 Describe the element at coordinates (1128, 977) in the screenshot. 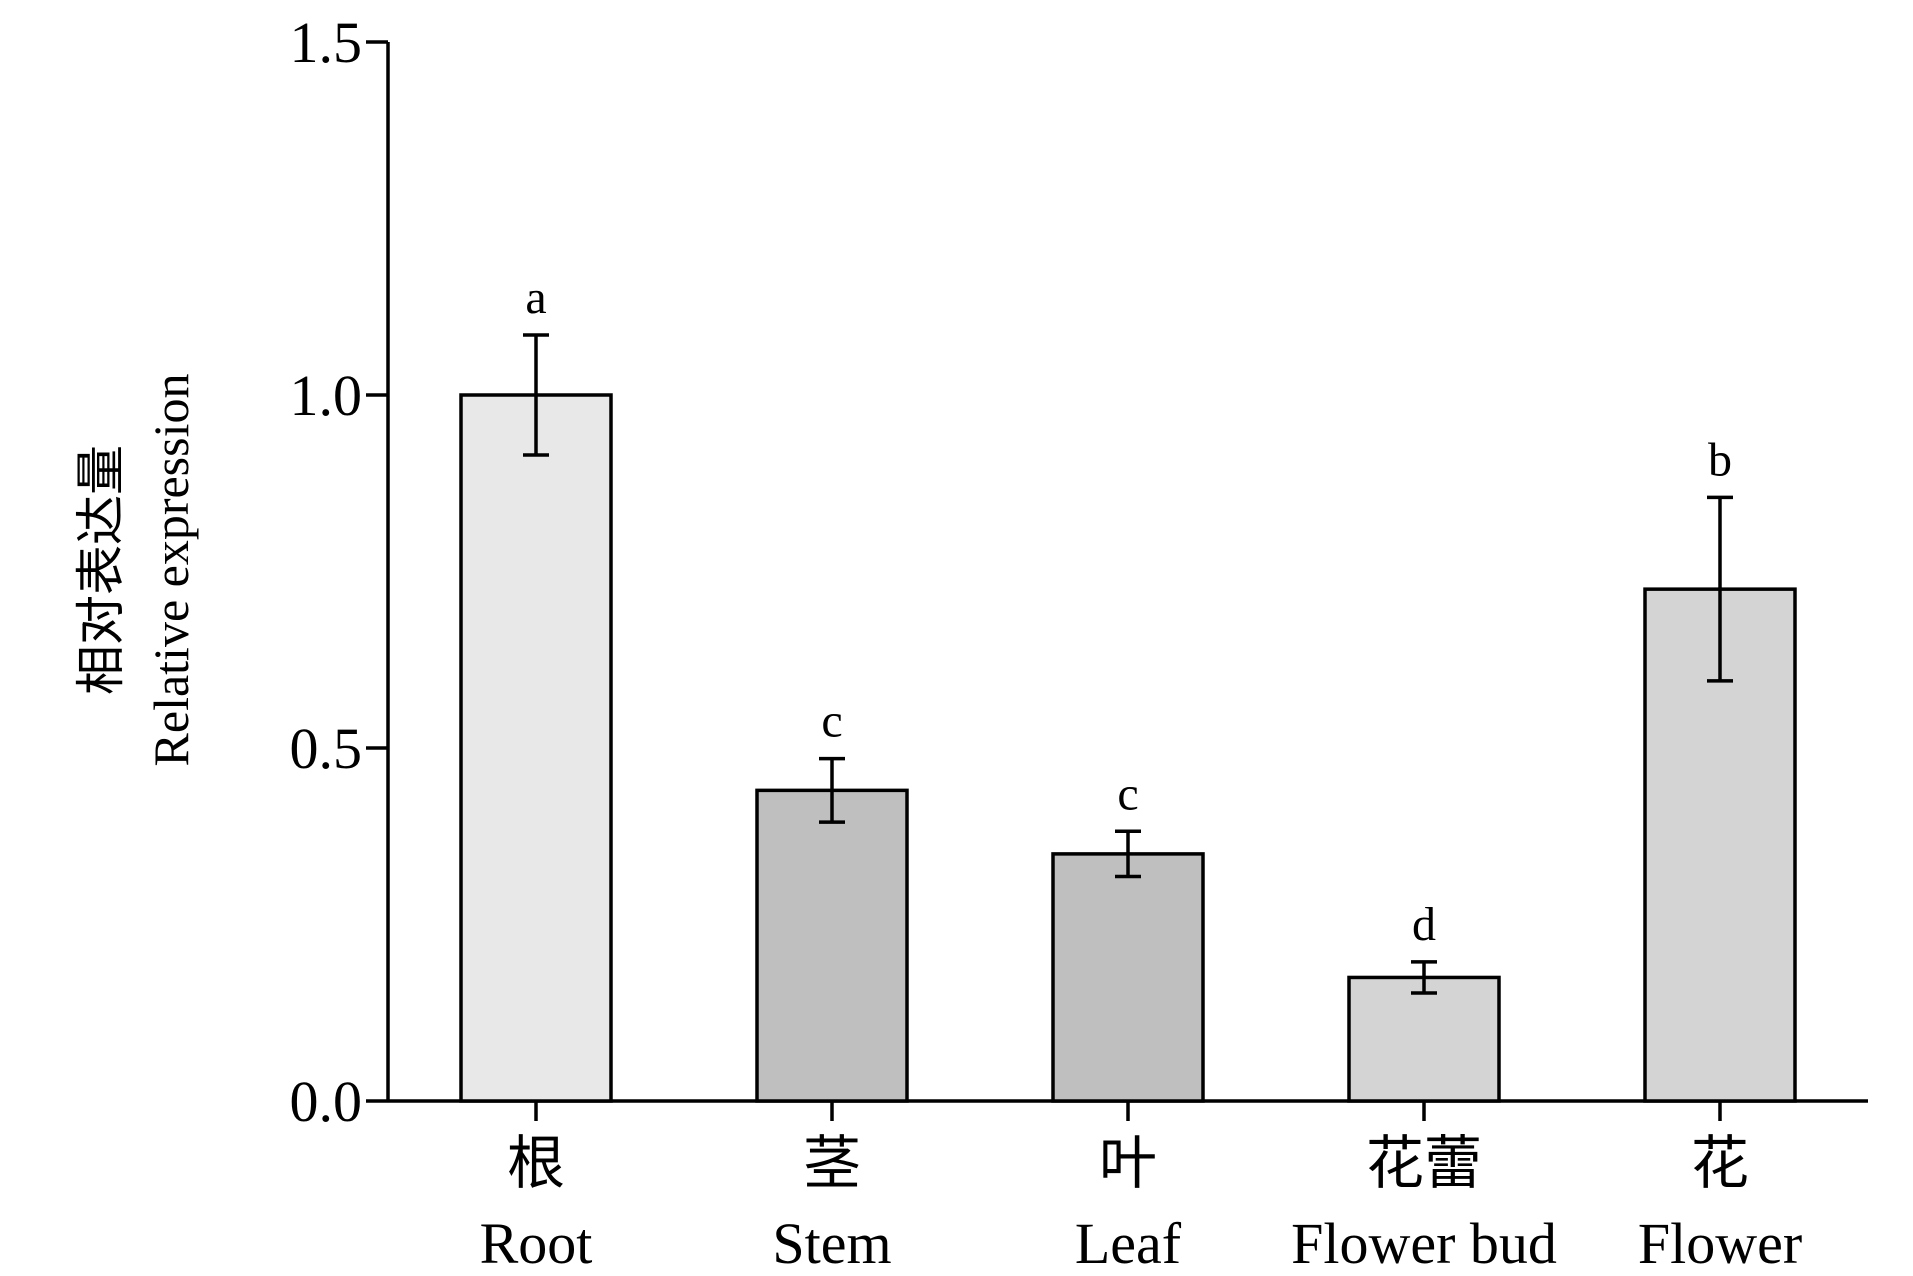

I see `bar-leaf` at that location.